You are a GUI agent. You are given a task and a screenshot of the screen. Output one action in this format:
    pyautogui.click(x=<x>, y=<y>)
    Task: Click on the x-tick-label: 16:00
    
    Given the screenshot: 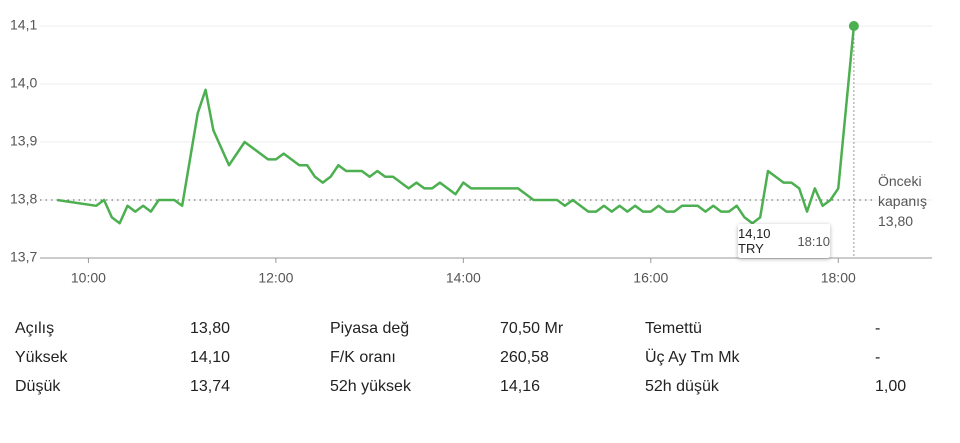 What is the action you would take?
    pyautogui.click(x=650, y=278)
    